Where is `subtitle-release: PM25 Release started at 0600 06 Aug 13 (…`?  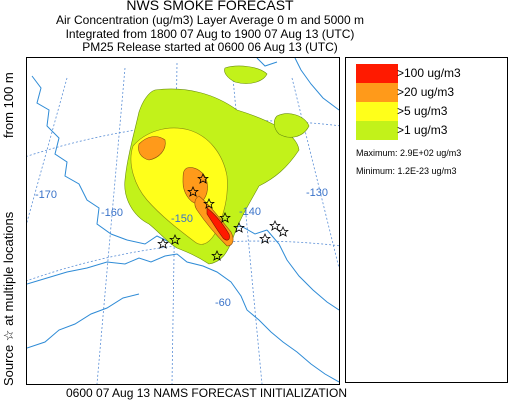 subtitle-release: PM25 Release started at 0600 06 Aug 13 (… is located at coordinates (210, 47).